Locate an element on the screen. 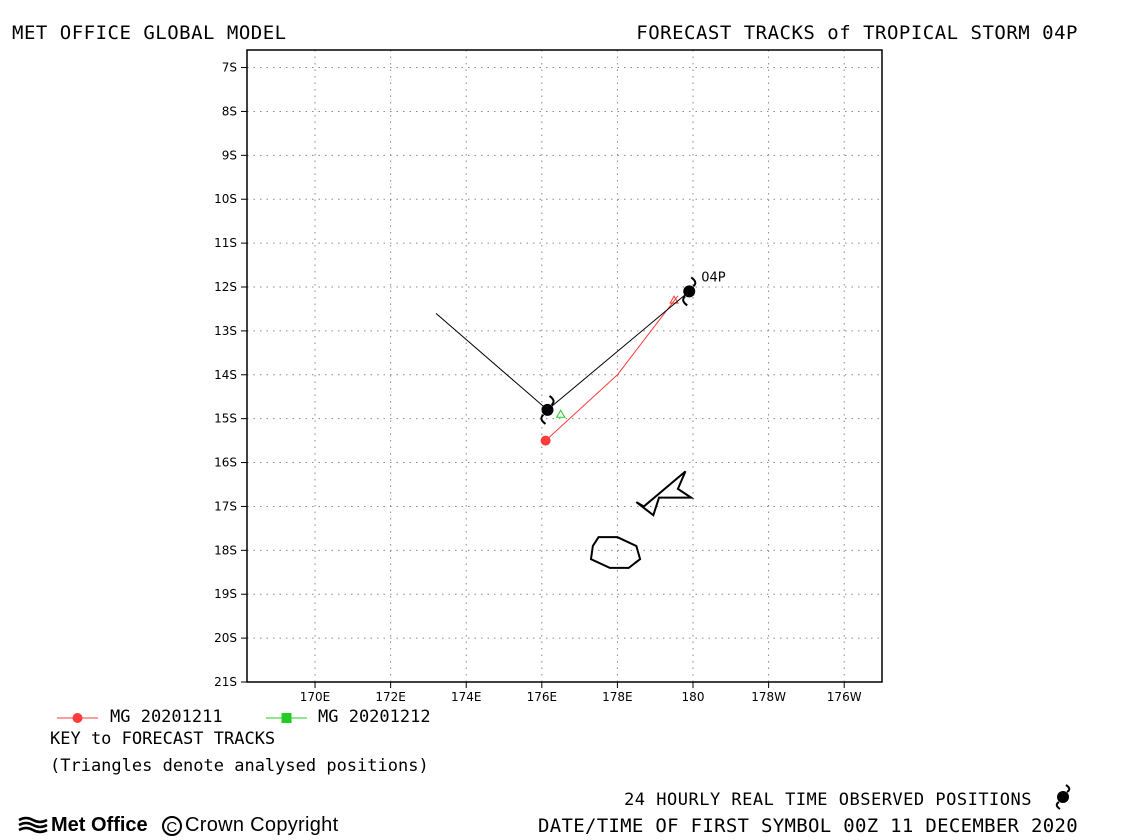 This screenshot has height=840, width=1130. legend-label-mg-20201211: MG 20201211 is located at coordinates (166, 717).